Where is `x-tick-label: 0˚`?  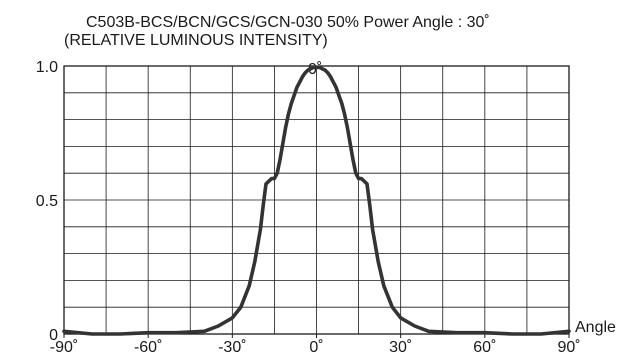 x-tick-label: 0˚ is located at coordinates (316, 347).